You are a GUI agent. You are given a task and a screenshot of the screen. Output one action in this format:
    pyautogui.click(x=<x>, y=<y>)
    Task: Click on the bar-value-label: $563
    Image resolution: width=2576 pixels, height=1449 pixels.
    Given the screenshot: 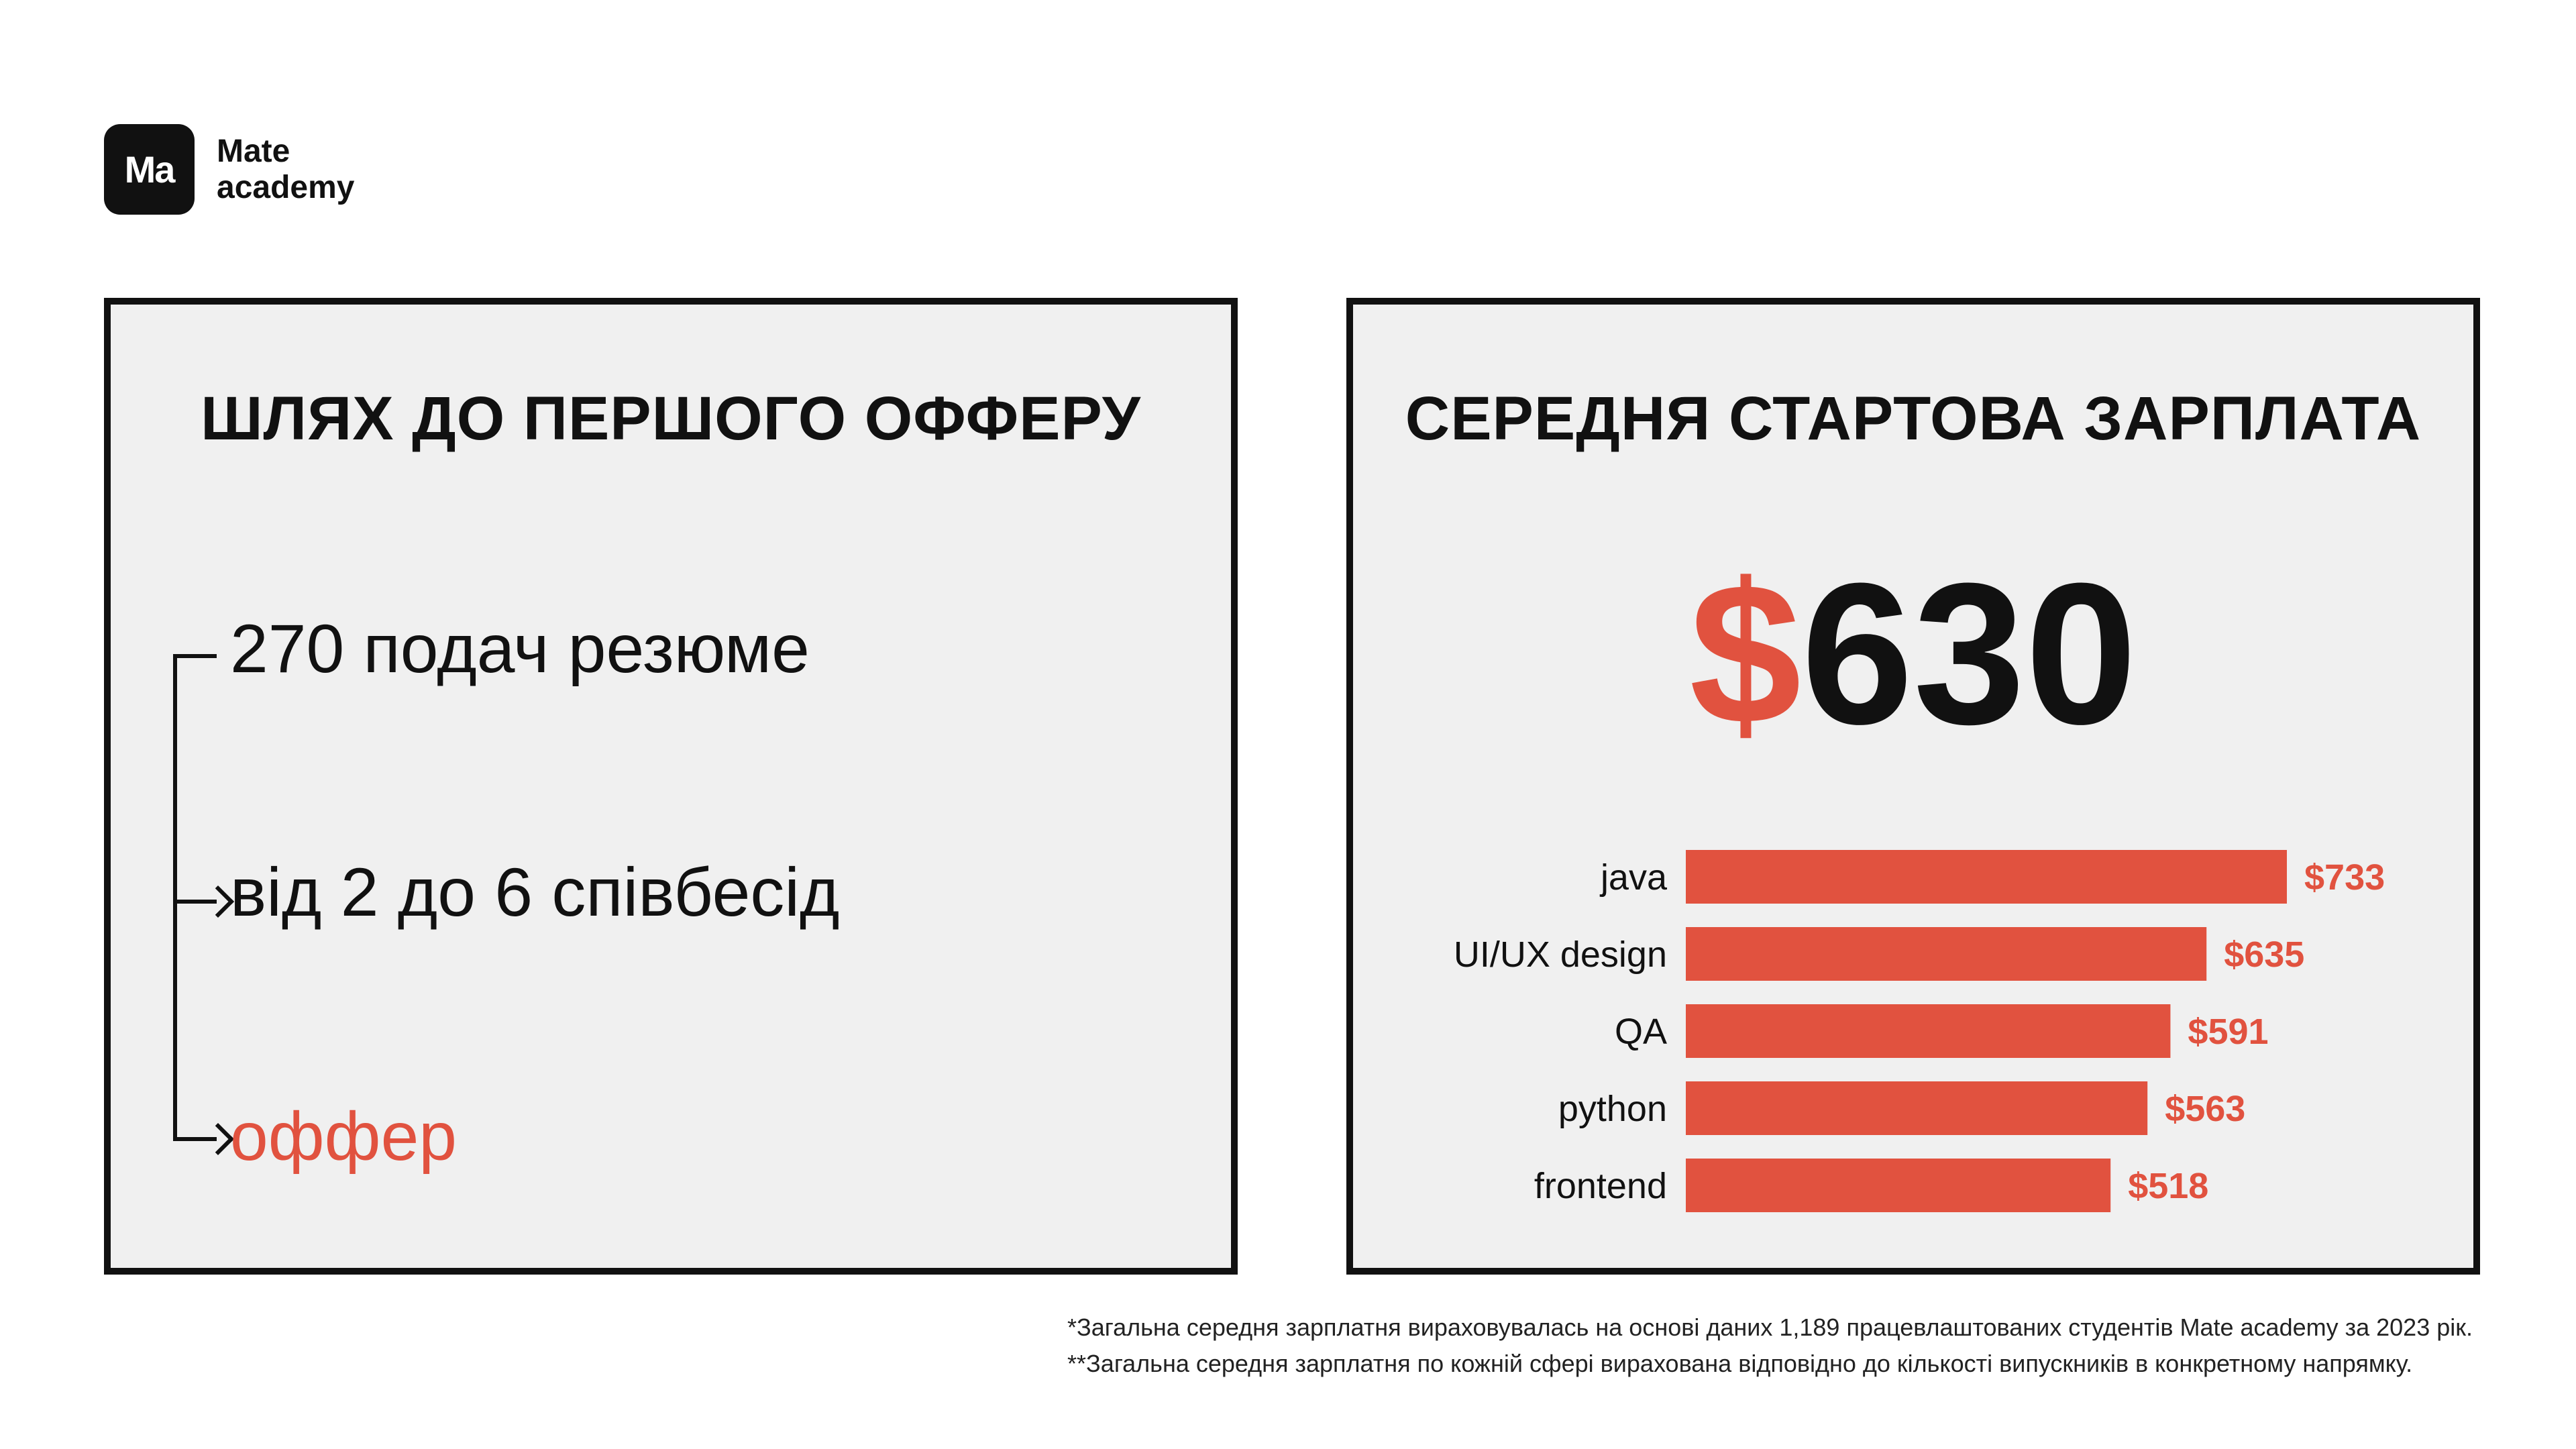 What is the action you would take?
    pyautogui.click(x=2205, y=1109)
    